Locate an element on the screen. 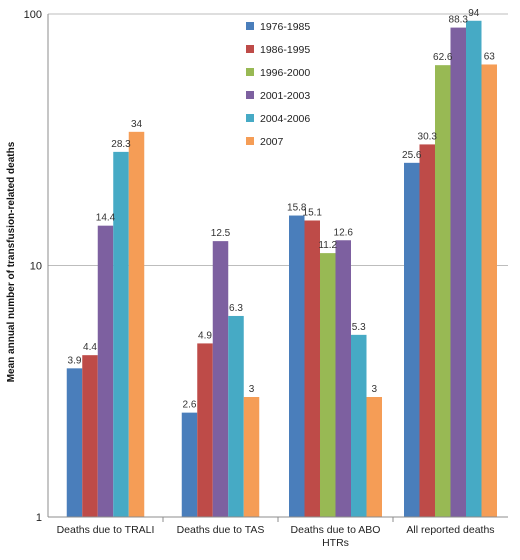 The image size is (520, 560). data-label: 63 is located at coordinates (490, 56).